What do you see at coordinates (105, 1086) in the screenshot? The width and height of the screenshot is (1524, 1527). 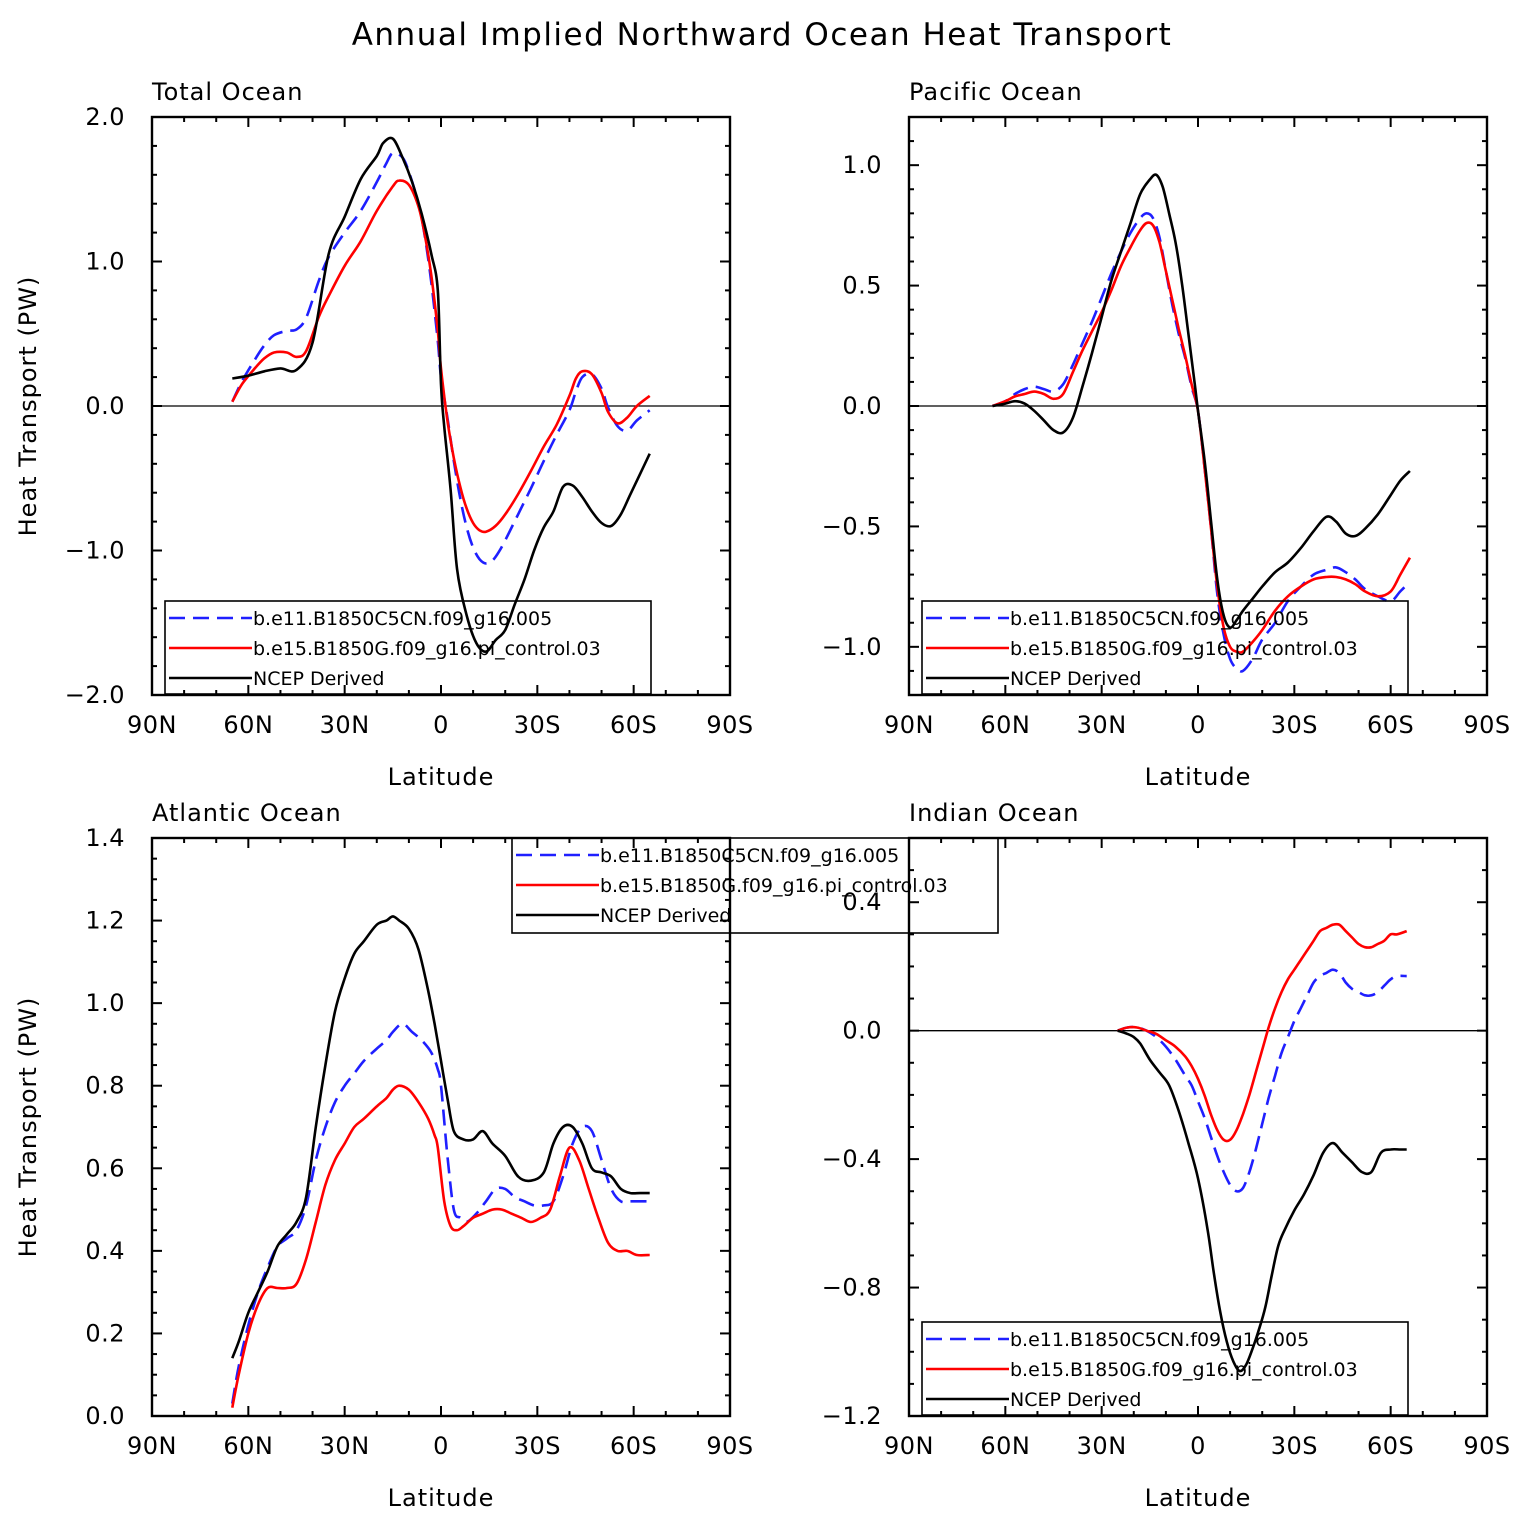 I see `y-tick-label: 0.8` at bounding box center [105, 1086].